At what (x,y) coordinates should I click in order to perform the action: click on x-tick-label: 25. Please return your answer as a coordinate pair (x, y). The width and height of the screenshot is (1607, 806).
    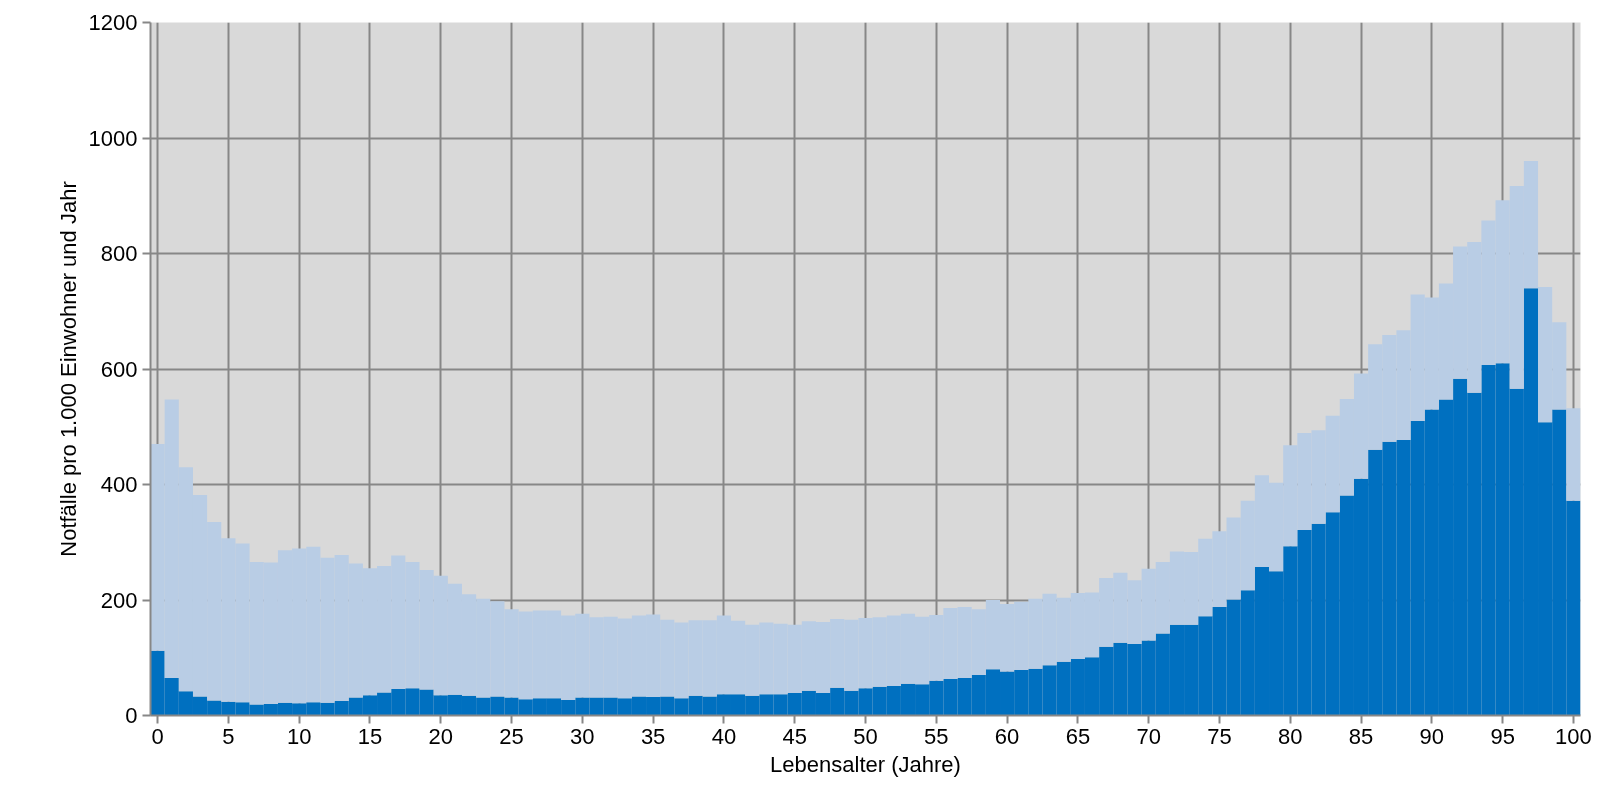
    Looking at the image, I should click on (511, 736).